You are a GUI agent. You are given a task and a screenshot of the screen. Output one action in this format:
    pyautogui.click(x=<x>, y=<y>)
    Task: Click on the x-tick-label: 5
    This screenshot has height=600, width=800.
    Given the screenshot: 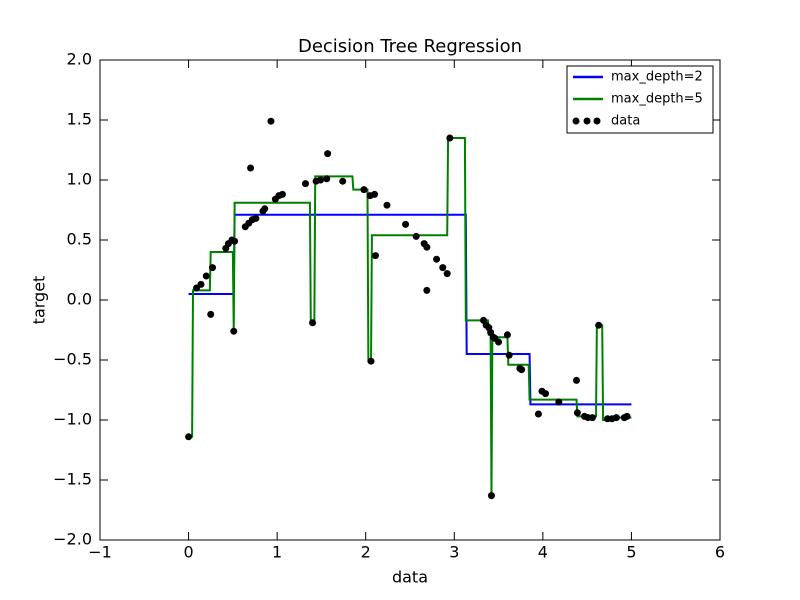 What is the action you would take?
    pyautogui.click(x=631, y=552)
    